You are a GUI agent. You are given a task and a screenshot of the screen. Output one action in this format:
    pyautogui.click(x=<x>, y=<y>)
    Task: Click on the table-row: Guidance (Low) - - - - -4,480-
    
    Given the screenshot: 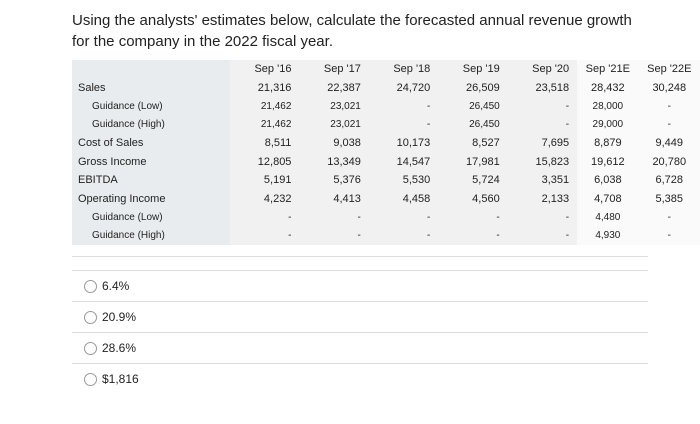 What is the action you would take?
    pyautogui.click(x=386, y=217)
    